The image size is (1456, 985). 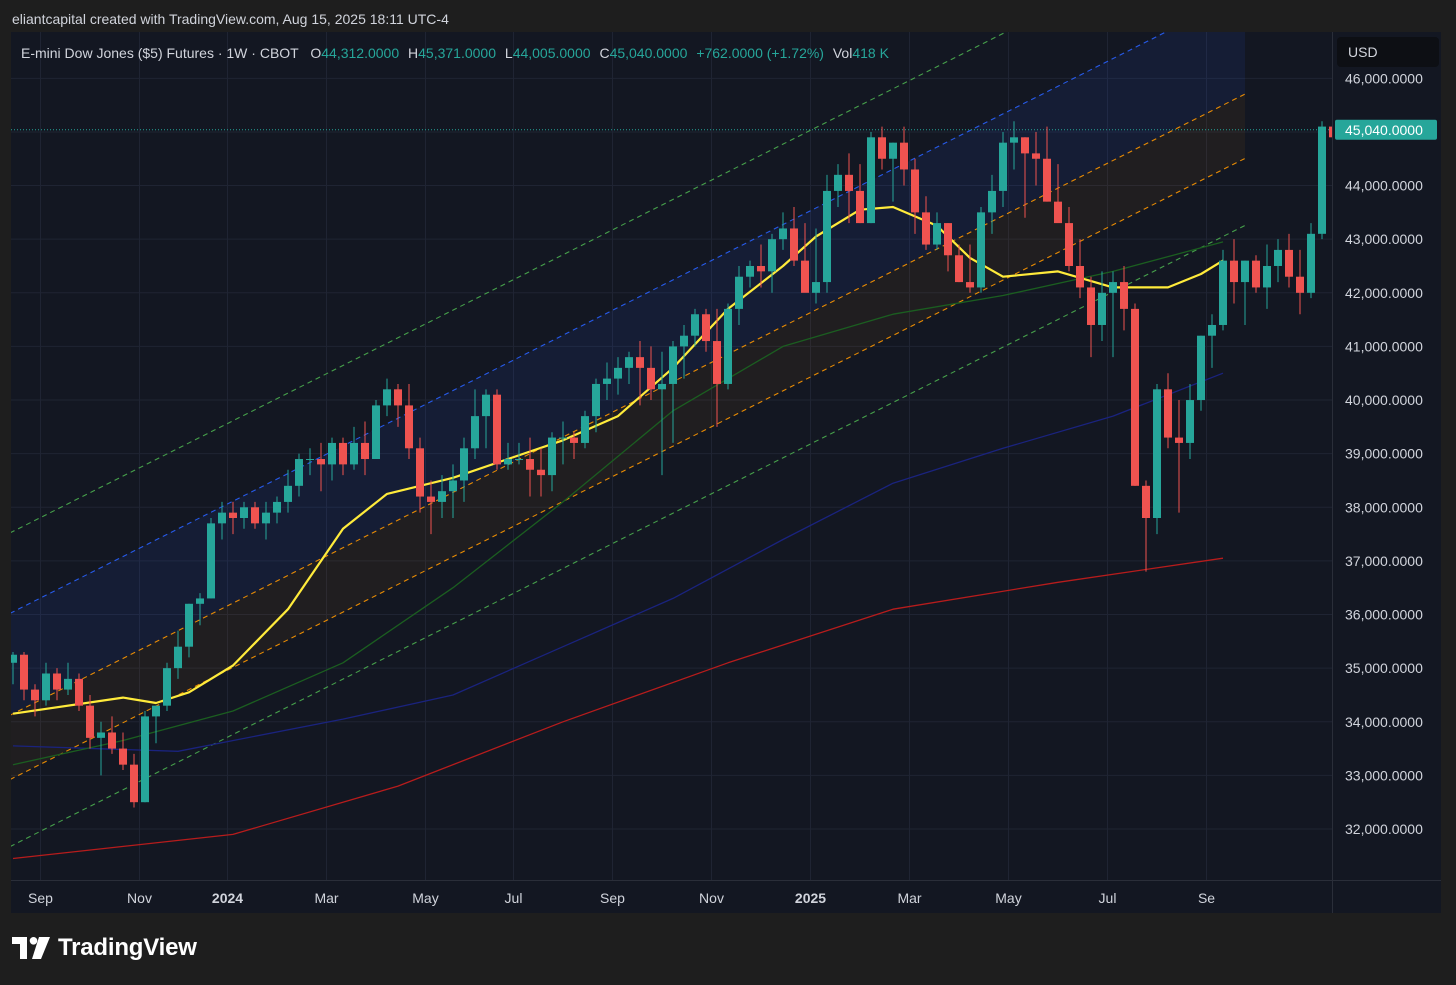 What do you see at coordinates (40, 898) in the screenshot?
I see `x-tick-label: Sep` at bounding box center [40, 898].